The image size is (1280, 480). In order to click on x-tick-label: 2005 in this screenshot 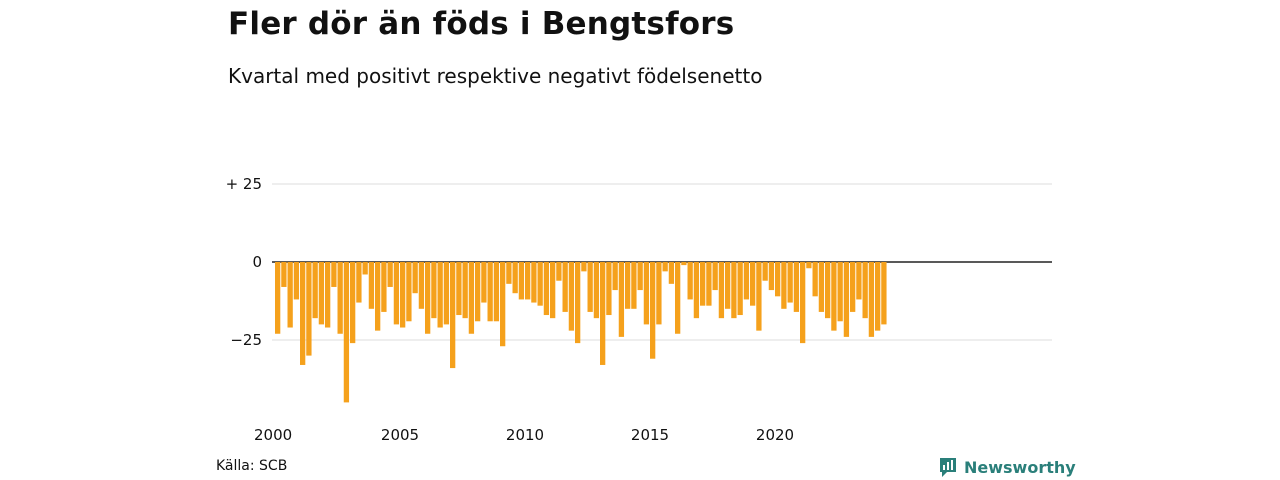, I will do `click(400, 435)`.